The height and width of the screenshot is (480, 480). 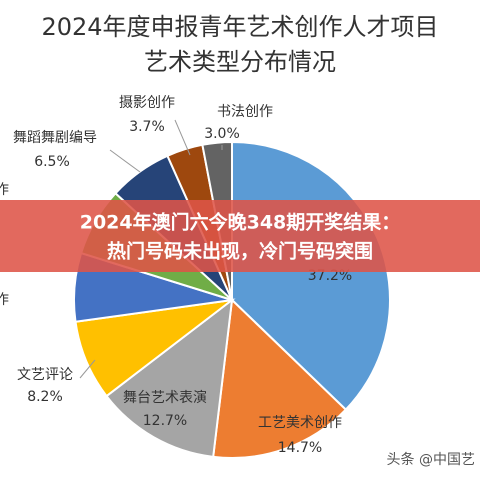 What do you see at coordinates (300, 423) in the screenshot?
I see `slice-label: 工艺美术创作` at bounding box center [300, 423].